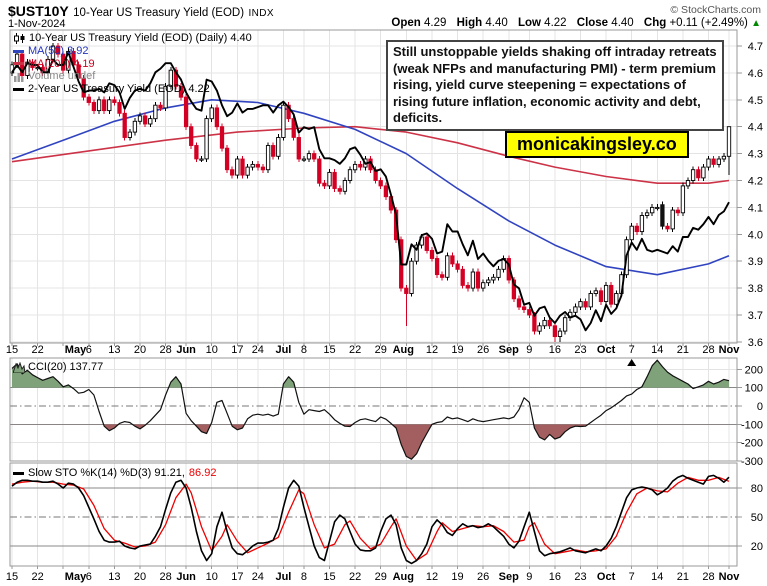 Image resolution: width=767 pixels, height=586 pixels. I want to click on svg-text: 24, so click(258, 577).